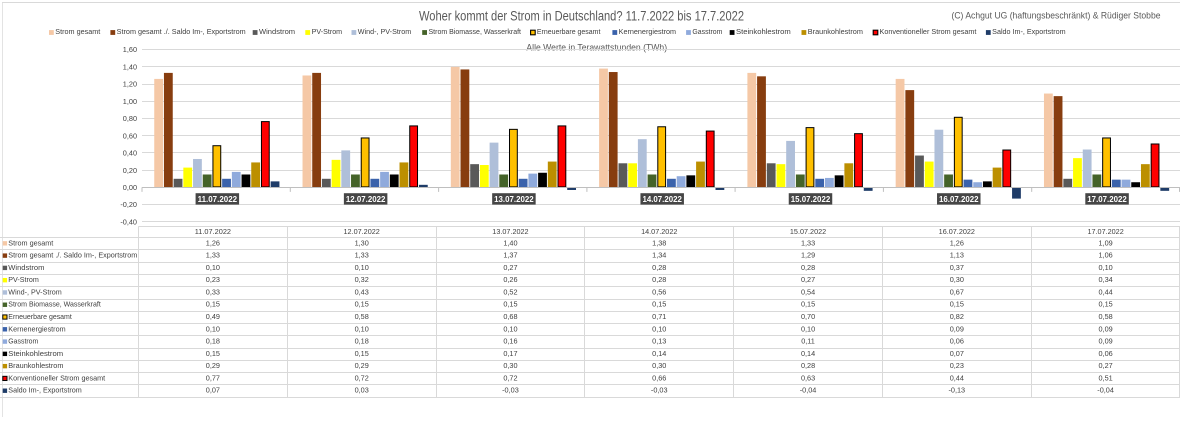 This screenshot has width=1180, height=422. I want to click on svg-text: 0,70, so click(808, 316).